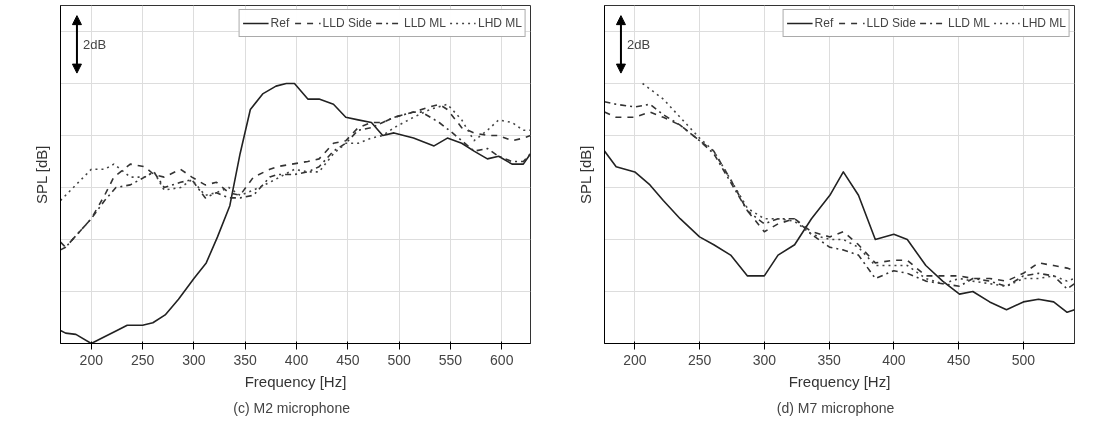  I want to click on x-tick-label: 600, so click(502, 359).